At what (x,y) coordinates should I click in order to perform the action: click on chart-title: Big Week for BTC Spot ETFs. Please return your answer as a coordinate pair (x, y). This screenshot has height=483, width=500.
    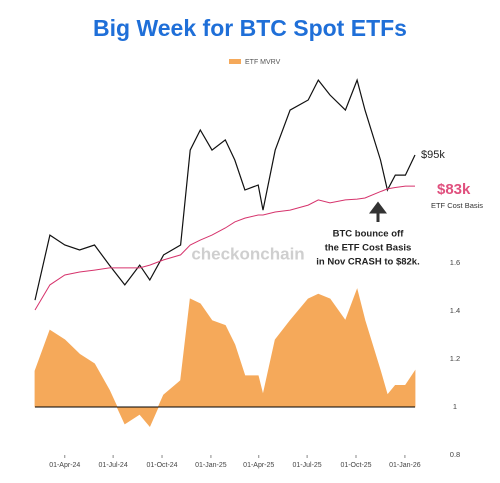
    Looking at the image, I should click on (250, 28).